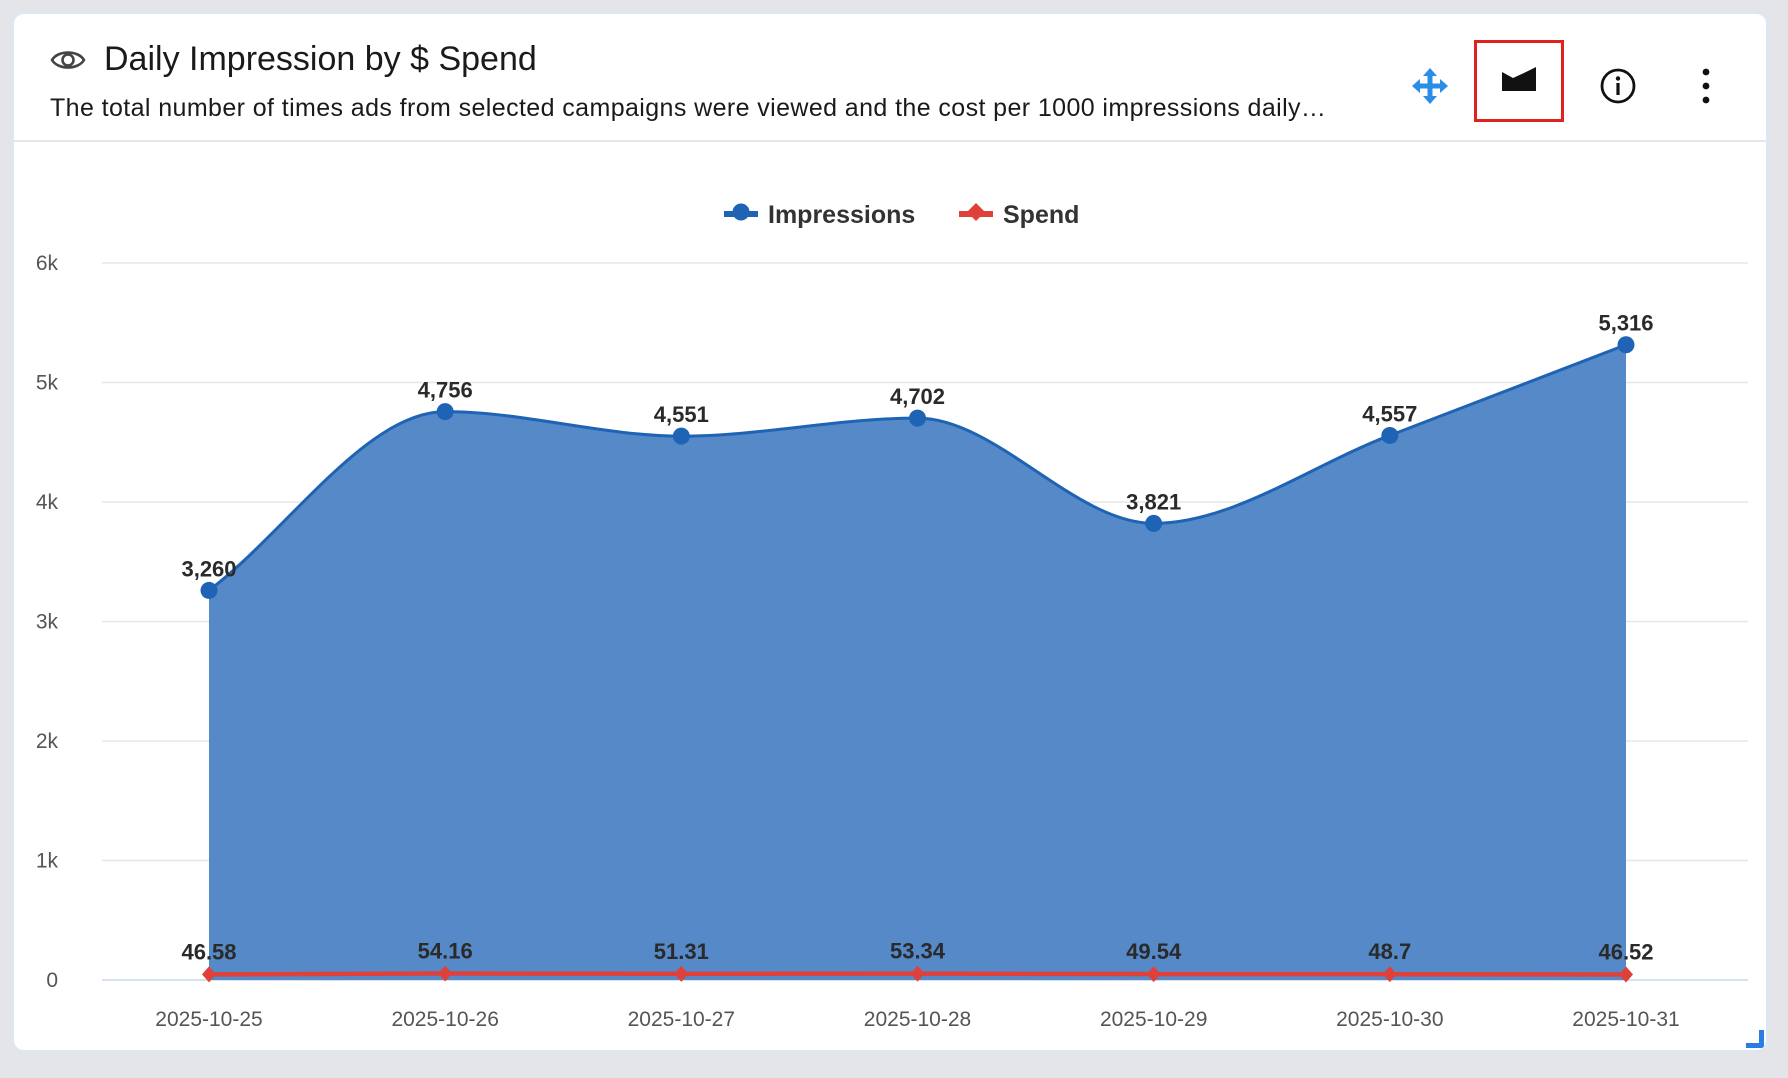  I want to click on legend-marker-impressions, so click(741, 212).